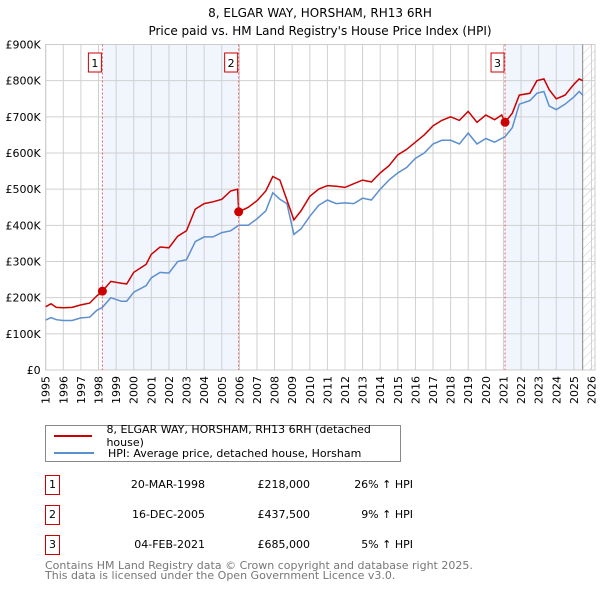  I want to click on y-tick-label: £0, so click(34, 370).